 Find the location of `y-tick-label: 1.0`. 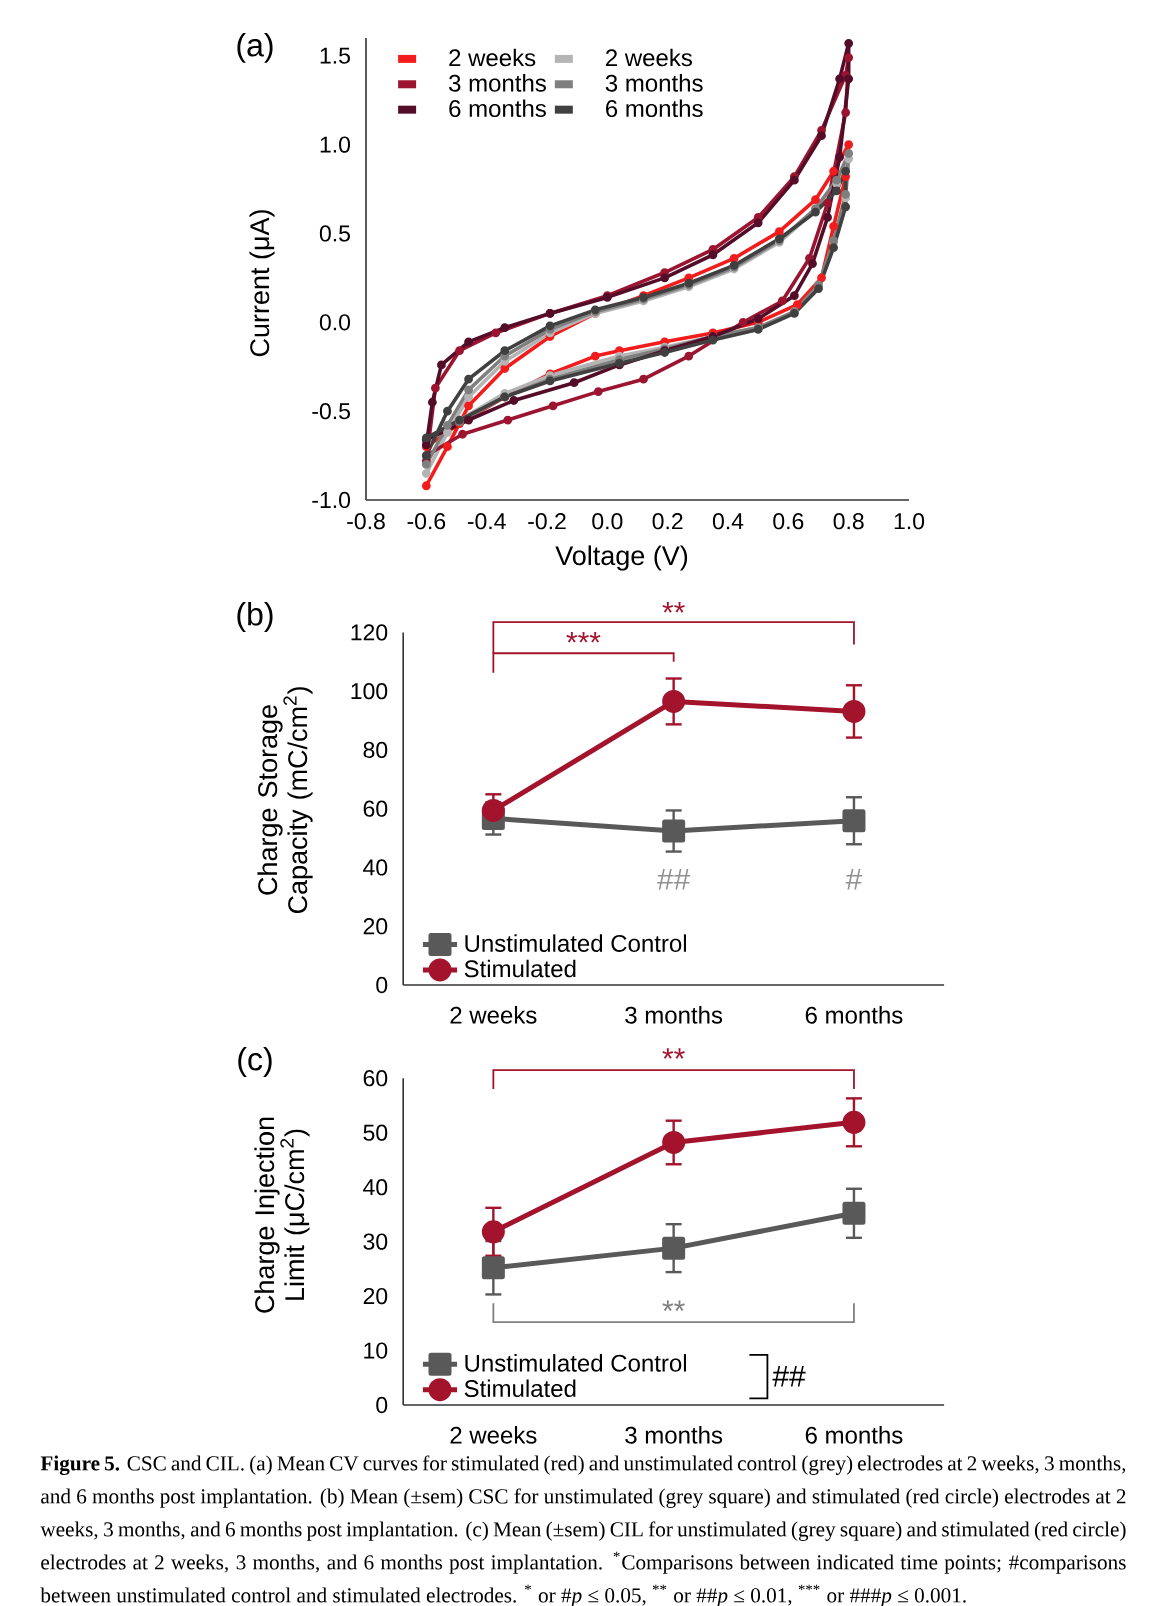

y-tick-label: 1.0 is located at coordinates (335, 144).